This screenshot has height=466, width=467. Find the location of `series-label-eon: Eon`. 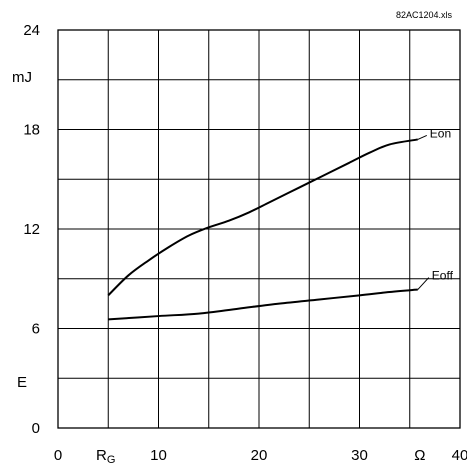

series-label-eon: Eon is located at coordinates (440, 133).